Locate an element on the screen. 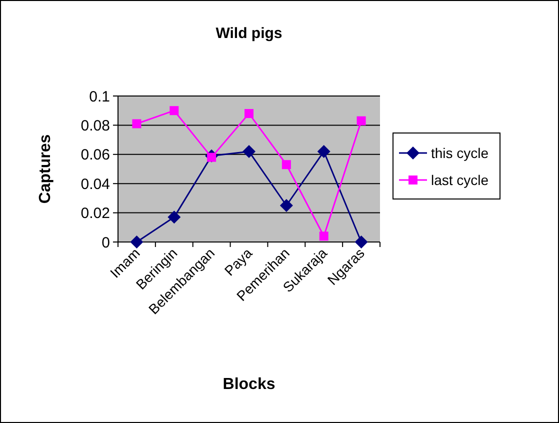 This screenshot has height=423, width=559. x-axis-title: Blocks is located at coordinates (249, 384).